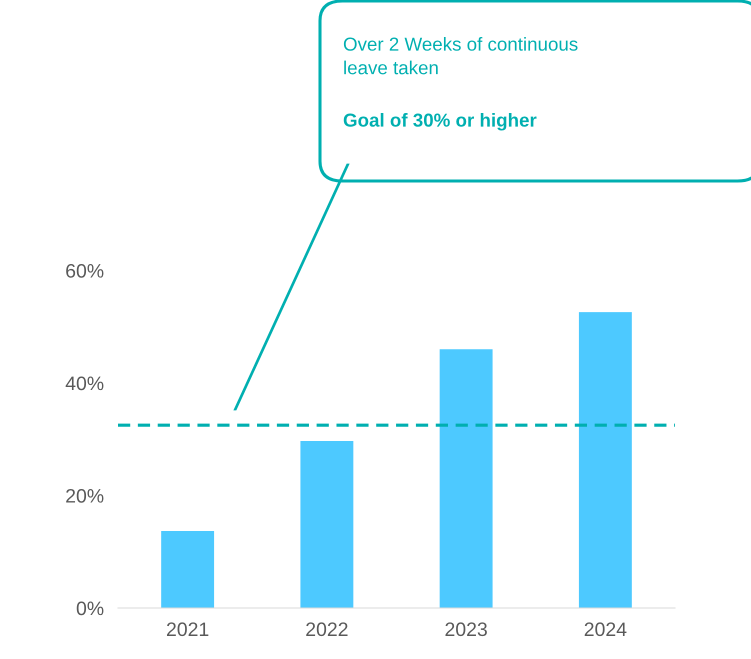 This screenshot has height=659, width=751. I want to click on y-tick-label: 60%, so click(85, 271).